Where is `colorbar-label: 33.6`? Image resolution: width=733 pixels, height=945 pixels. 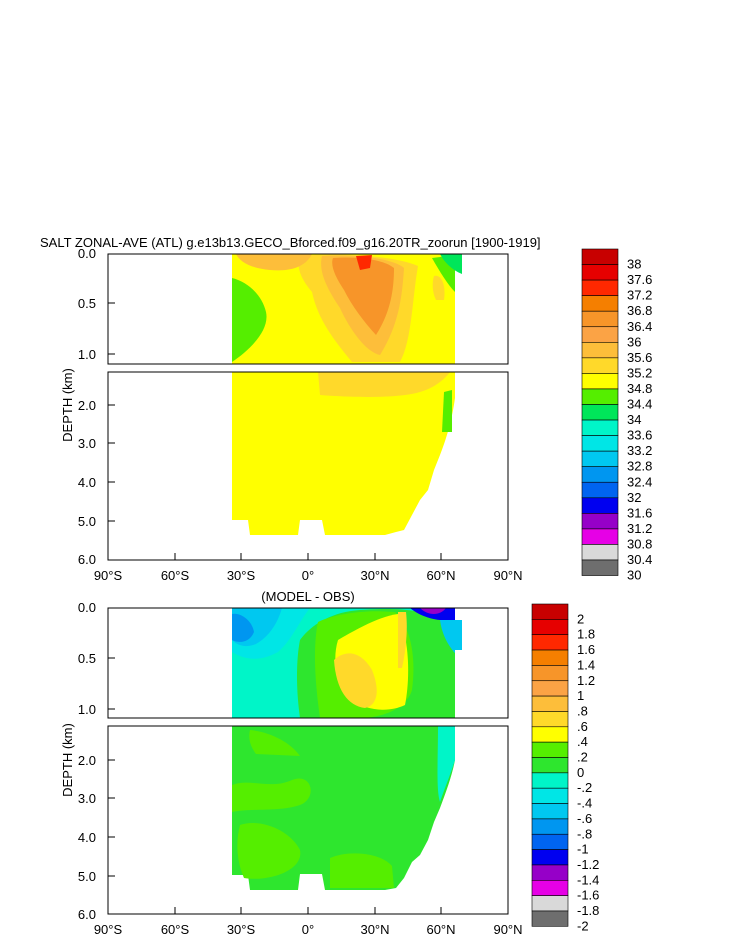
colorbar-label: 33.6 is located at coordinates (639, 435).